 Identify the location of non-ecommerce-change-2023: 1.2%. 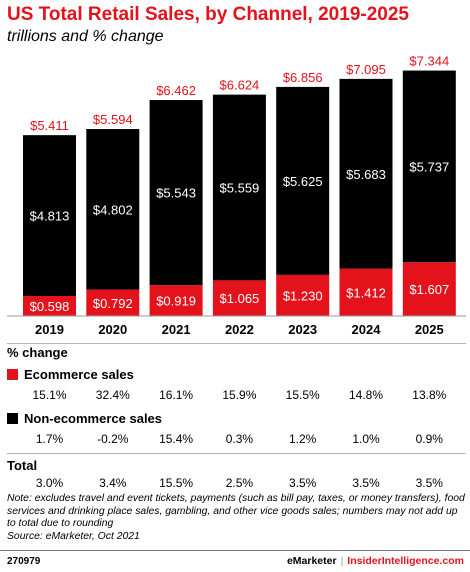
(303, 439).